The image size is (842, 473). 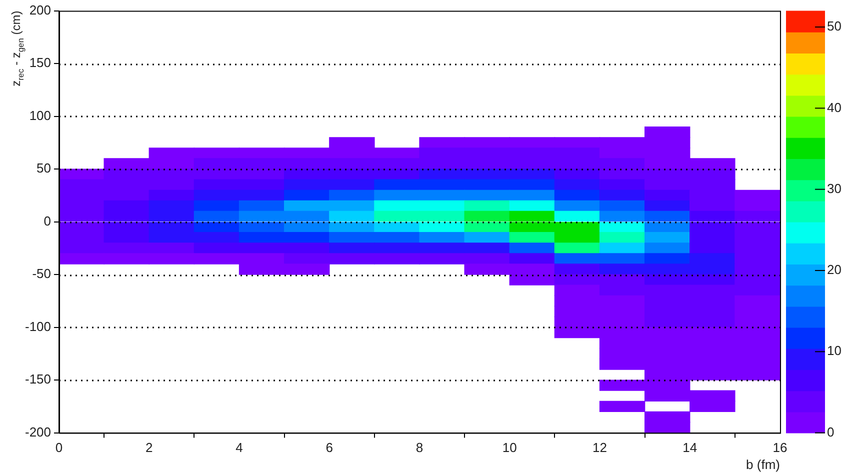 I want to click on x-tick-label: 14, so click(x=690, y=448).